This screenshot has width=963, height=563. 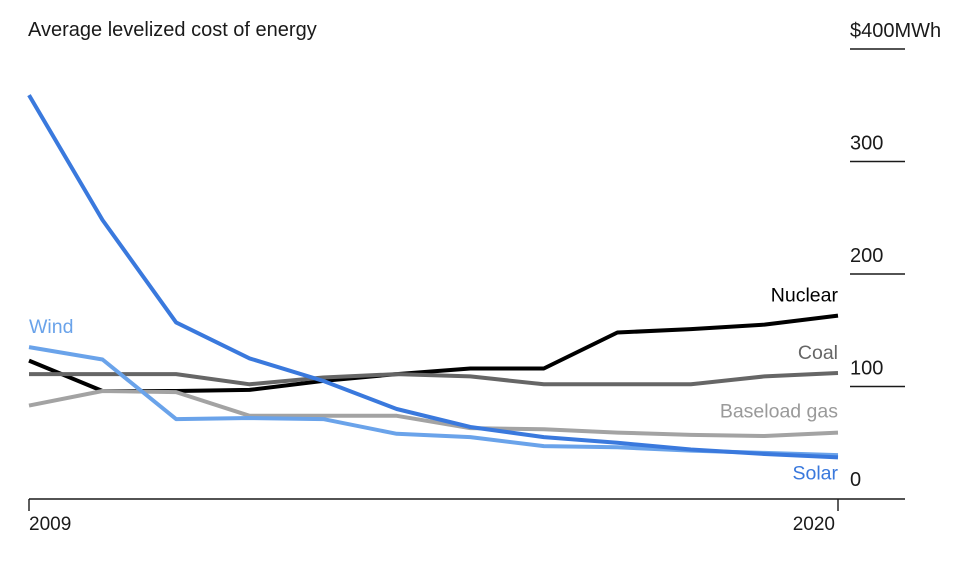 What do you see at coordinates (815, 473) in the screenshot?
I see `series-label-solar: Solar` at bounding box center [815, 473].